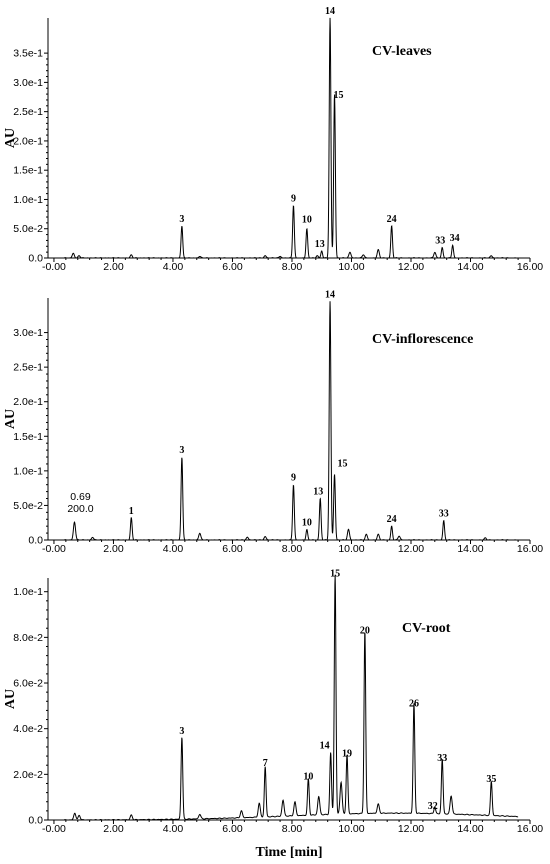  I want to click on x-axis-label: Time [min], so click(288, 852).